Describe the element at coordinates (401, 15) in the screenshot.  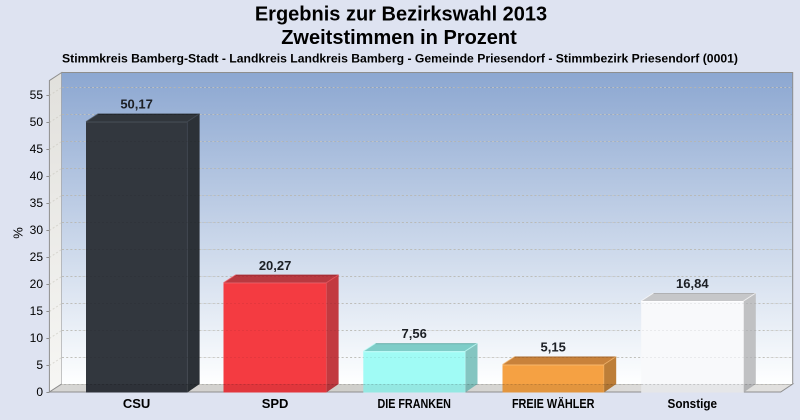
I see `svg-text: Ergebnis zur Bezirkswahl 2013` at that location.